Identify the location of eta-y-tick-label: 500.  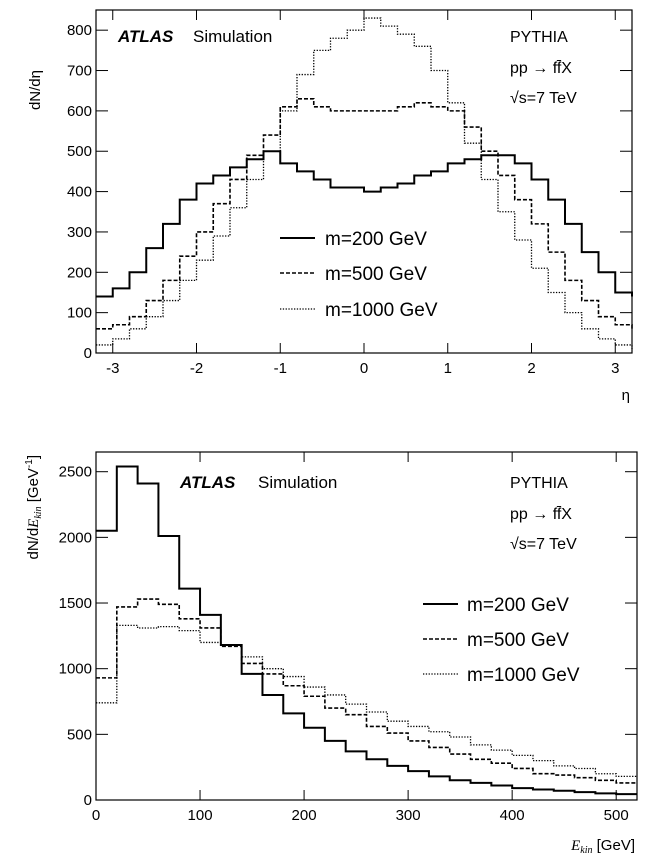
(79, 151).